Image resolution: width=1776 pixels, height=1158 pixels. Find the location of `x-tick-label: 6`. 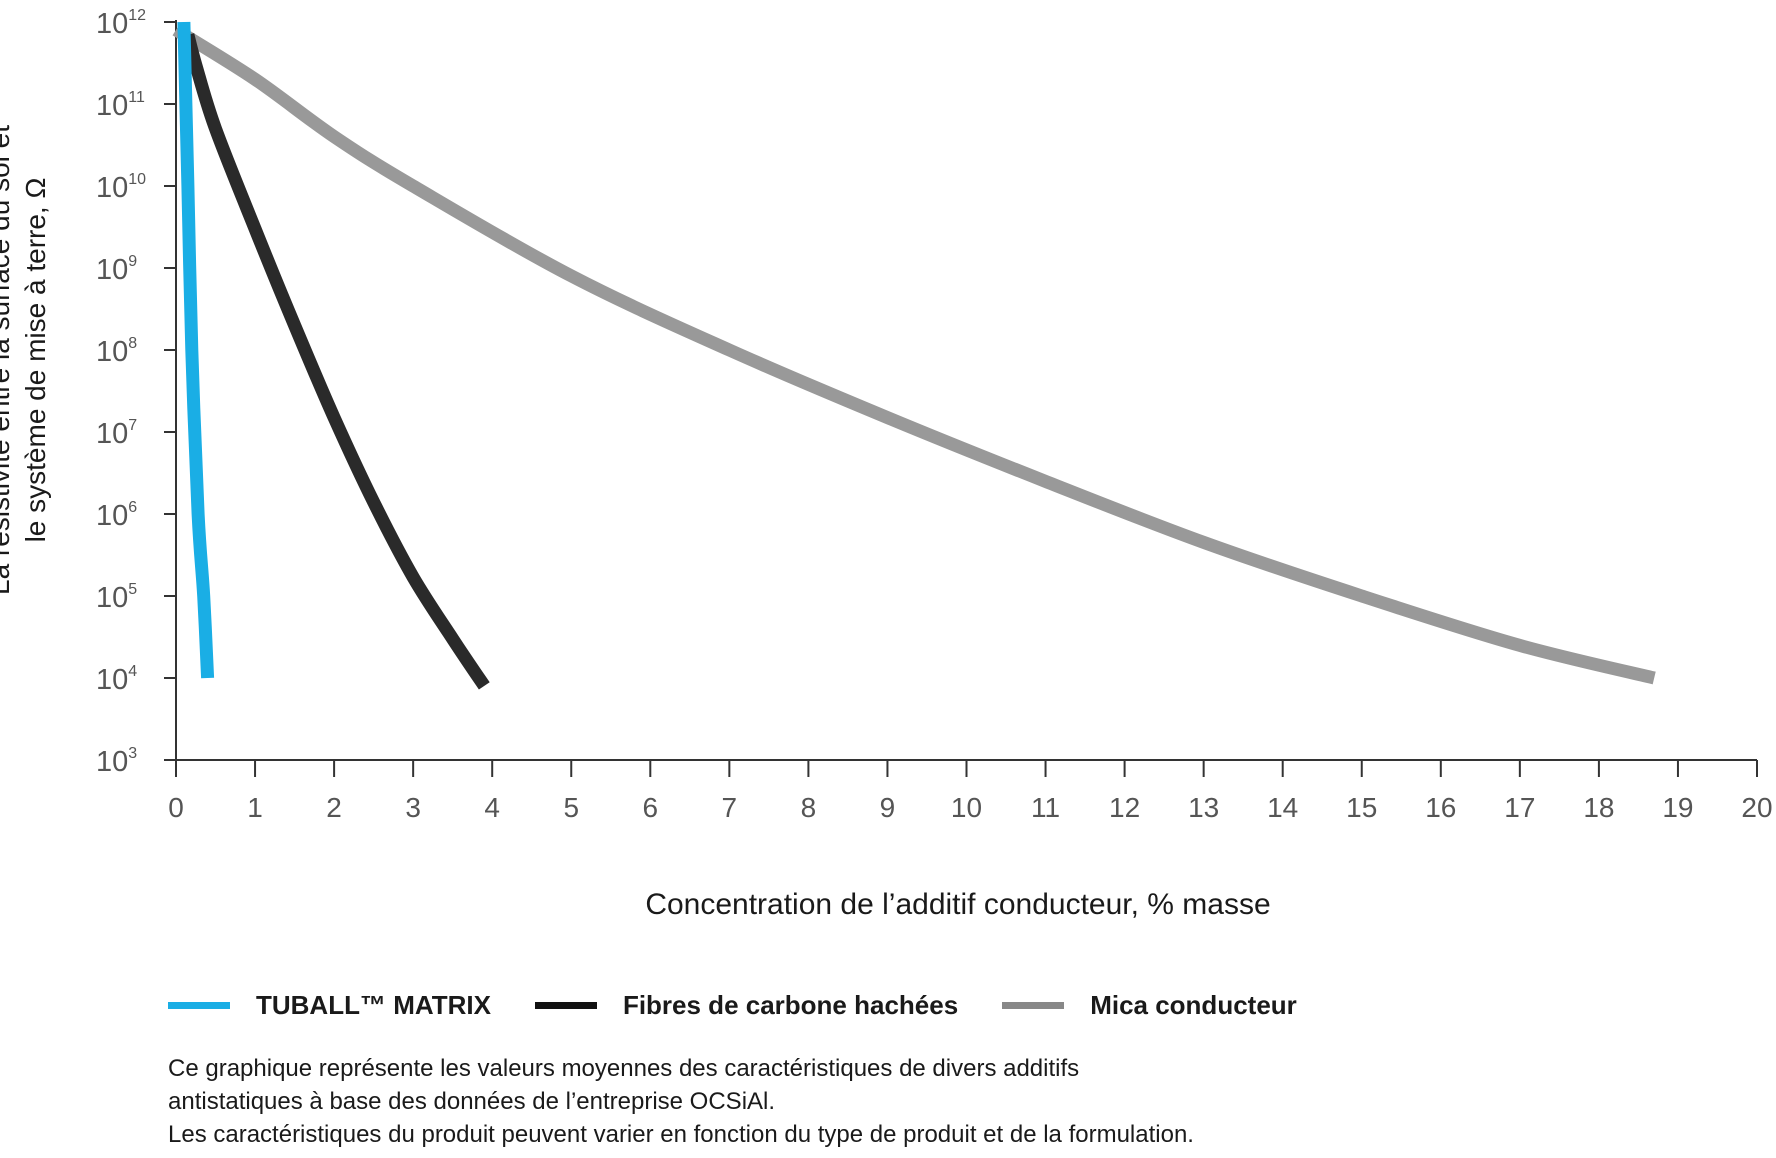

x-tick-label: 6 is located at coordinates (651, 807).